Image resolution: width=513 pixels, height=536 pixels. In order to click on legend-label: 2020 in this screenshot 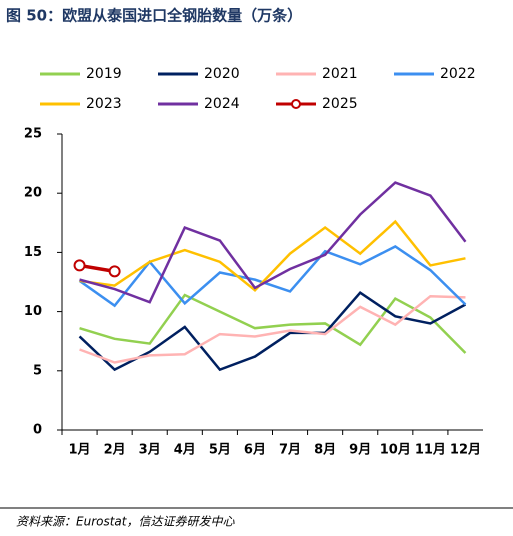, I will do `click(222, 74)`.